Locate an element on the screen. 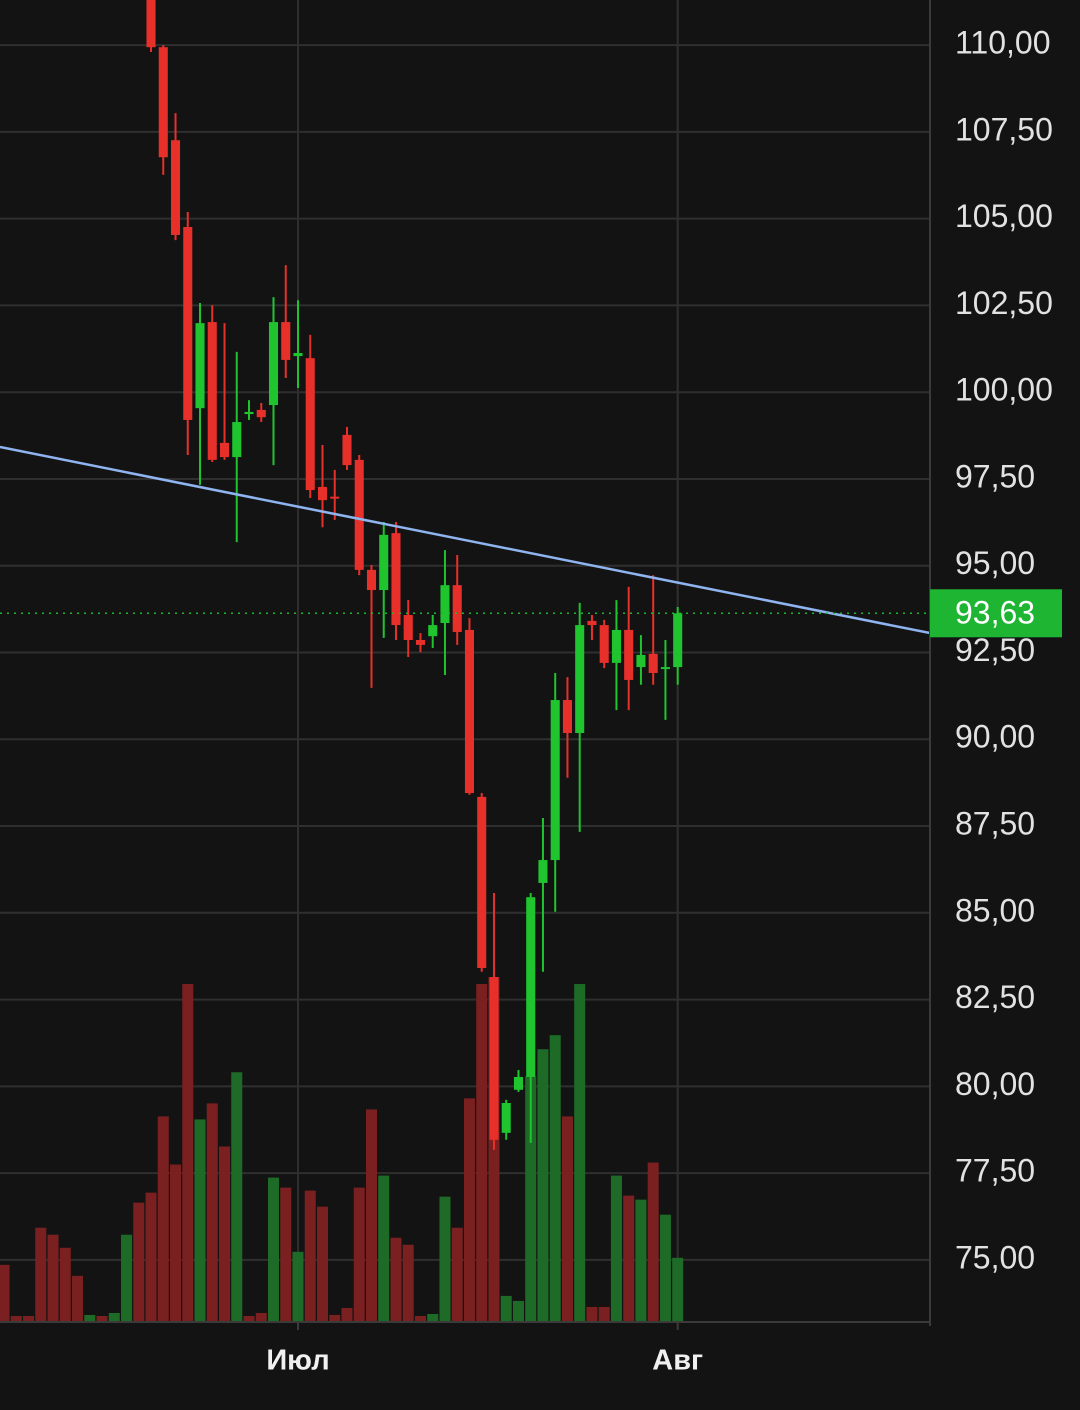 The image size is (1080, 1410). y-tick-label: 75,00 is located at coordinates (995, 1257).